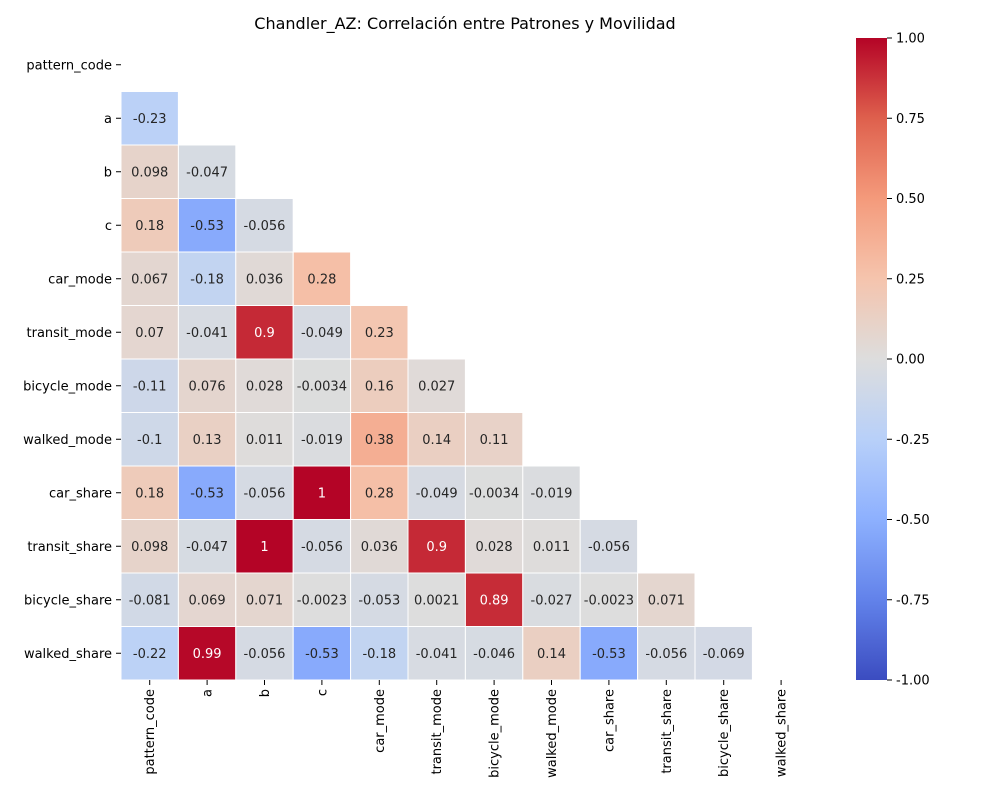 The image size is (1000, 800). I want to click on cell-value-label: 0.11, so click(494, 440).